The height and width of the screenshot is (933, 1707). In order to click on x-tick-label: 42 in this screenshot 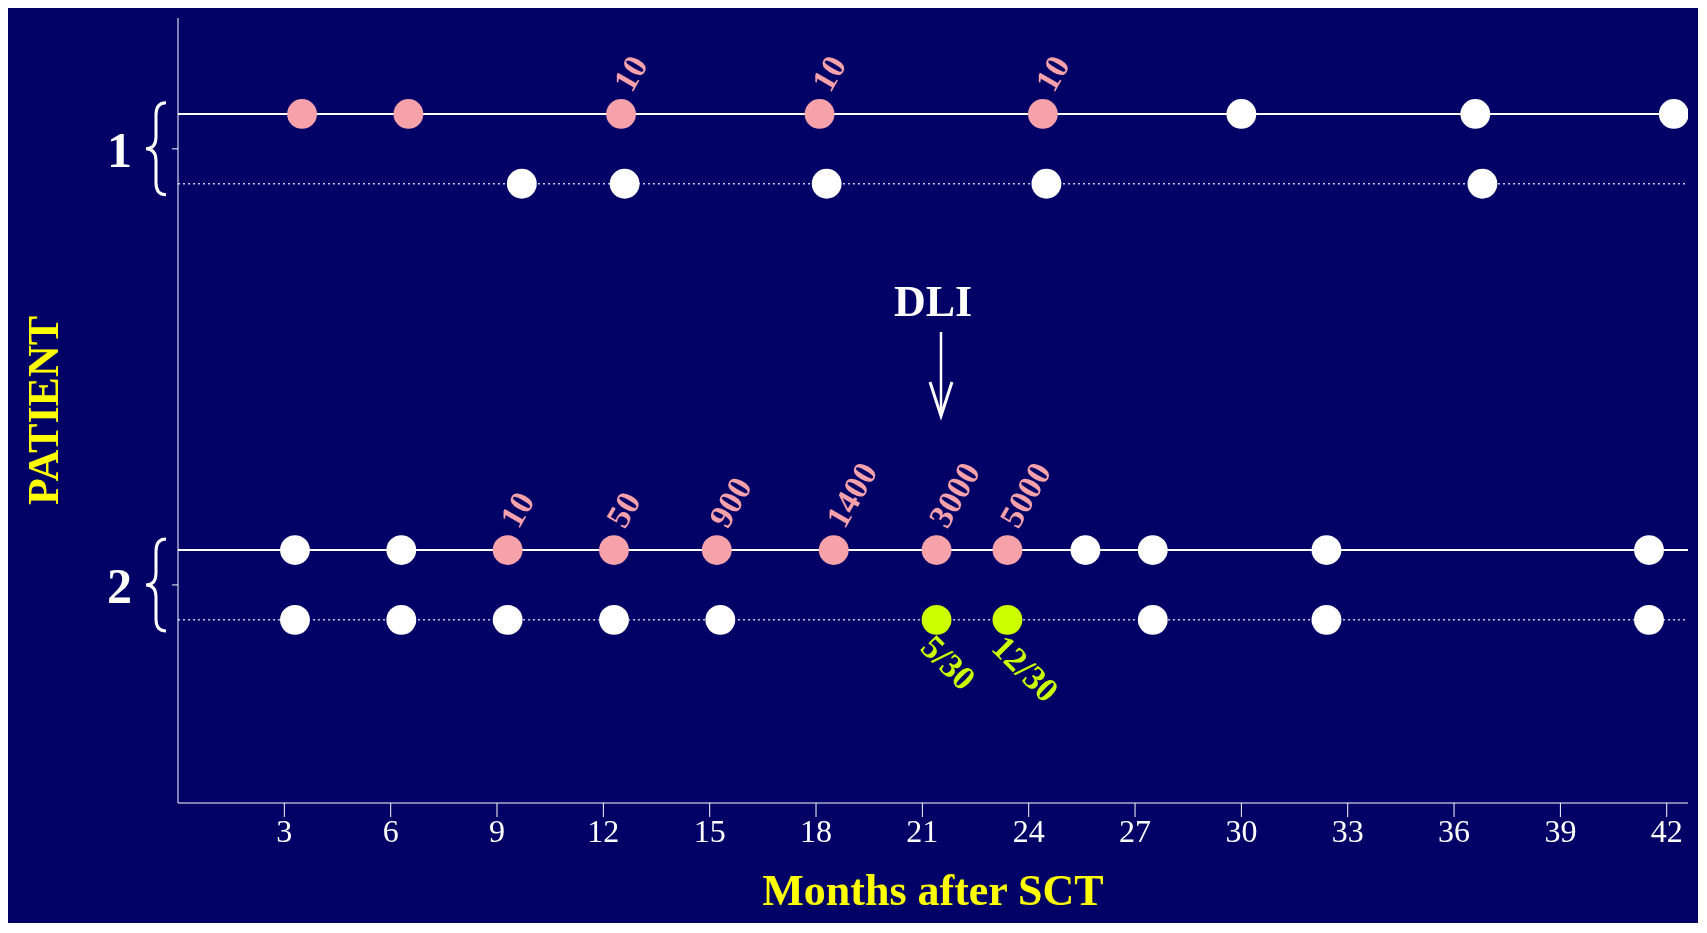, I will do `click(1666, 830)`.